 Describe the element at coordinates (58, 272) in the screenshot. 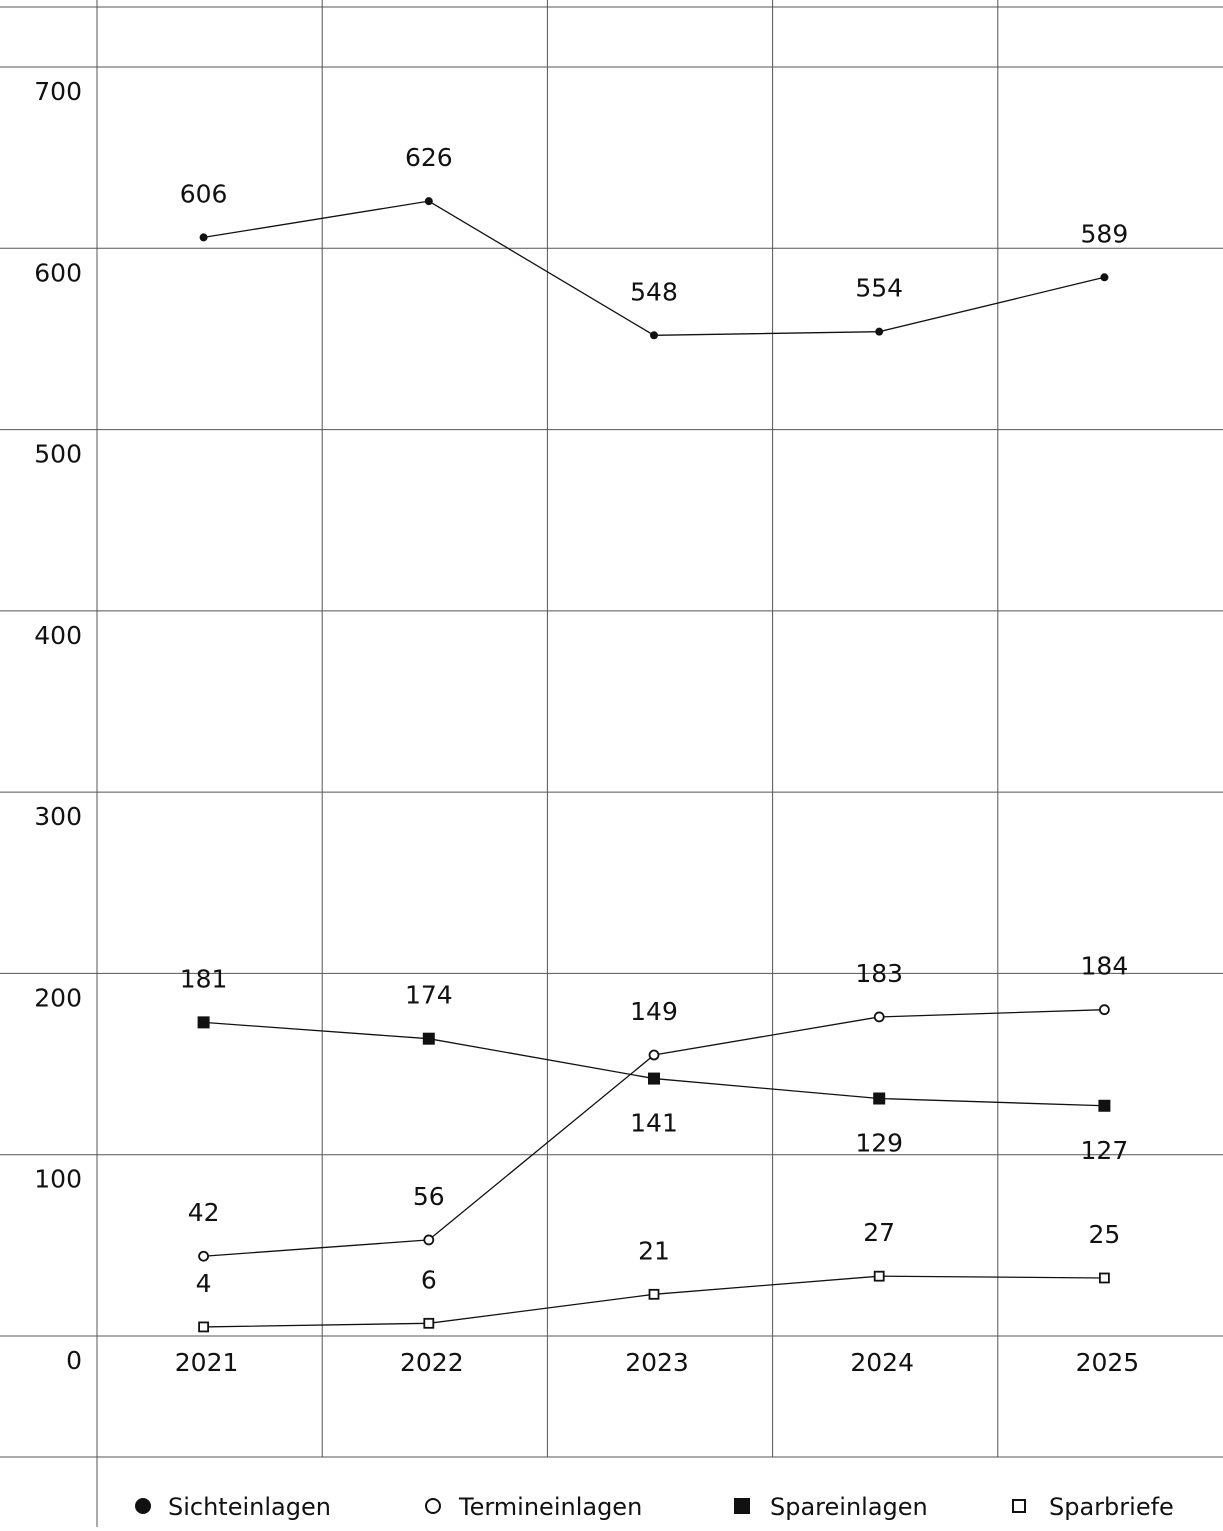

I see `y-tick-label: 600` at that location.